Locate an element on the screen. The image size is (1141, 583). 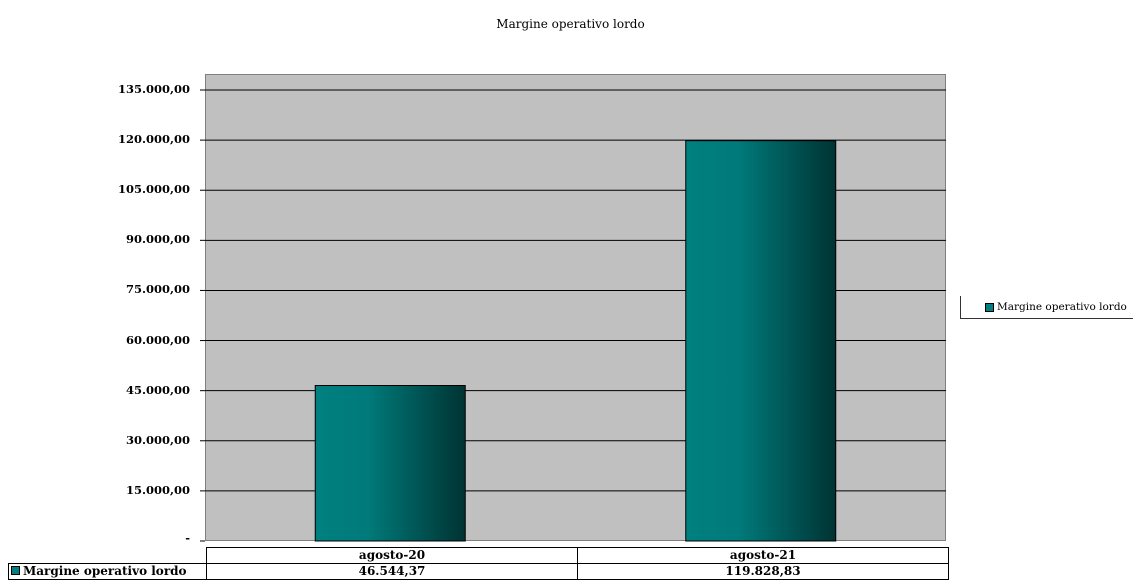
legend: Margine operativo lordo is located at coordinates (1046, 307).